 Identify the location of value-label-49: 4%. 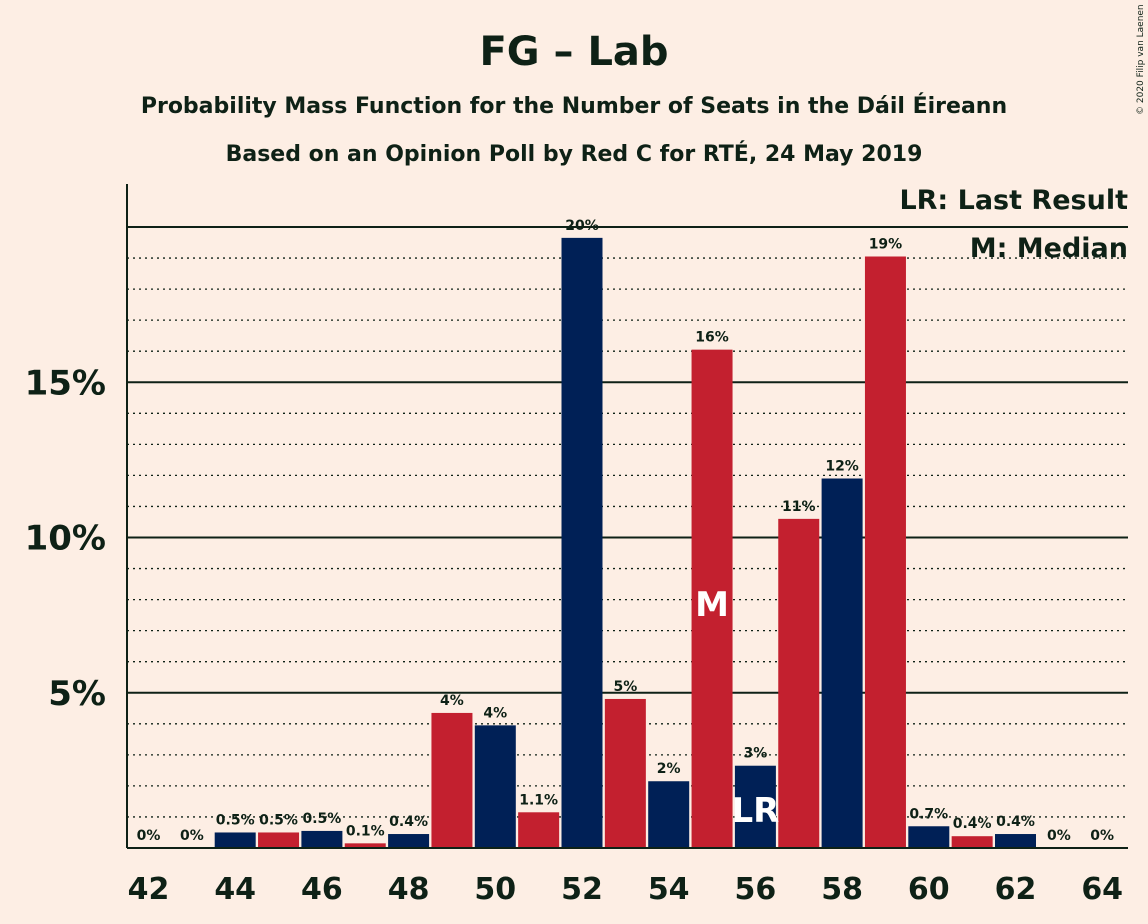
(452, 701).